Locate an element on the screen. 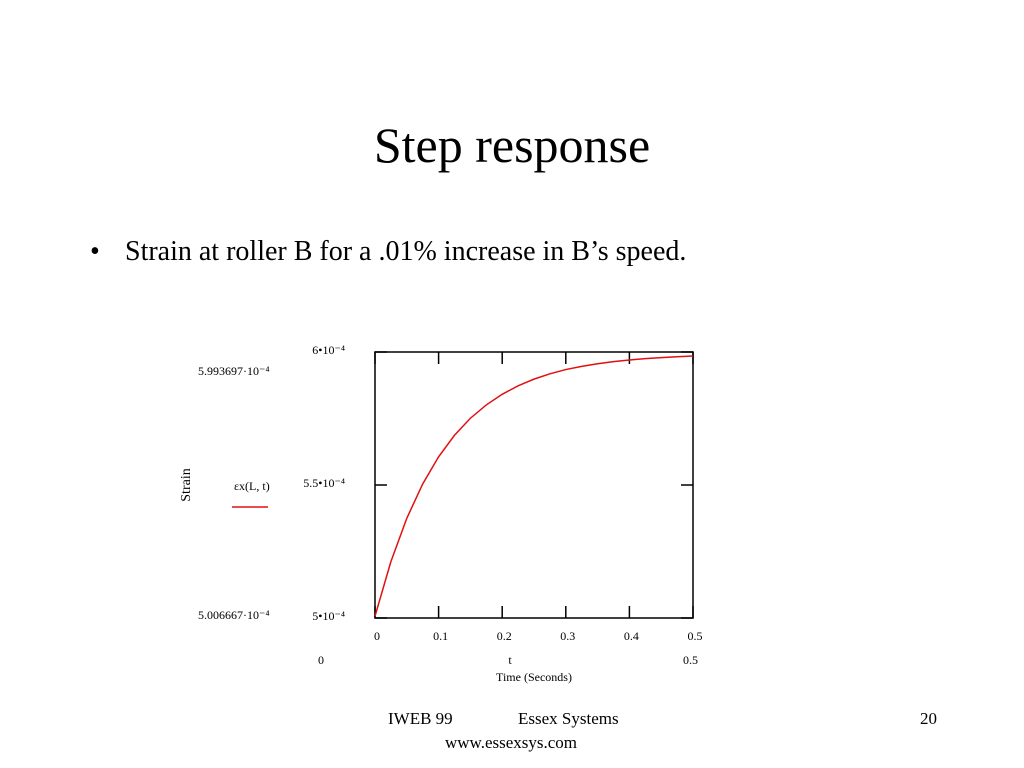  y-tick-label: 5•10⁻⁴ is located at coordinates (328, 616).